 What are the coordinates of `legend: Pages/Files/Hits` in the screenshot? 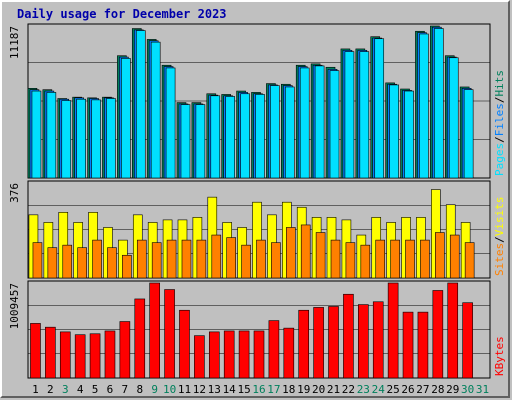 It's located at (499, 123).